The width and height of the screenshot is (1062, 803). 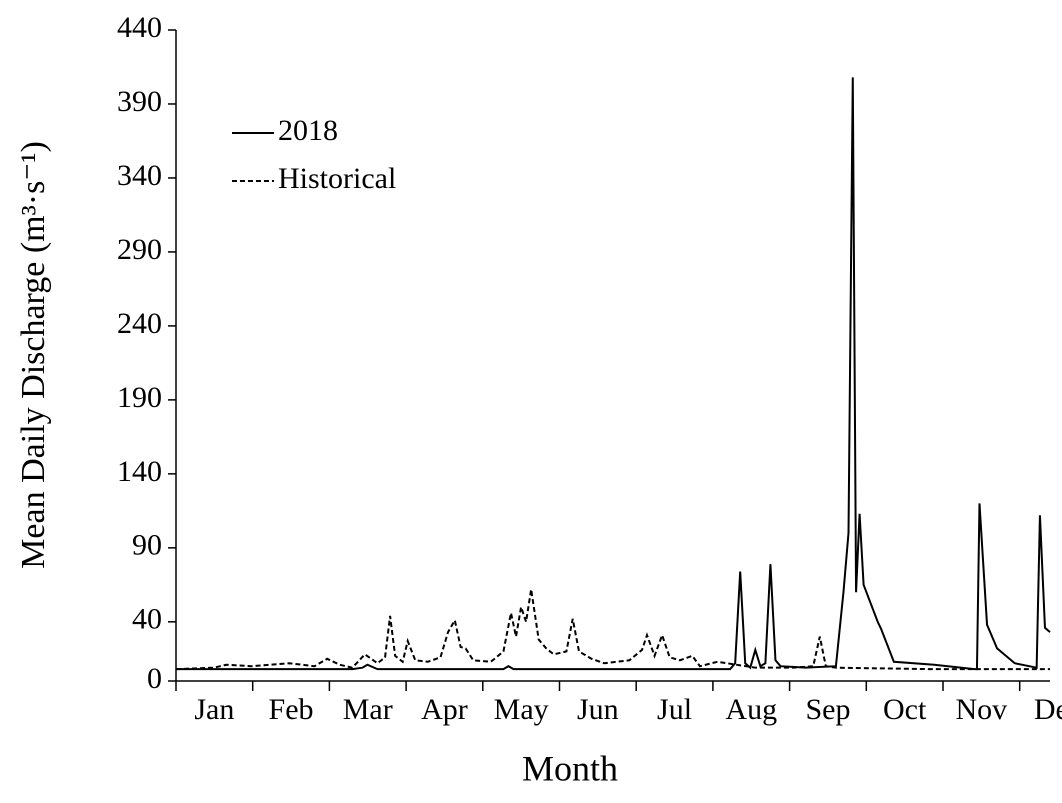 I want to click on y-tick-label: 190, so click(x=139, y=397).